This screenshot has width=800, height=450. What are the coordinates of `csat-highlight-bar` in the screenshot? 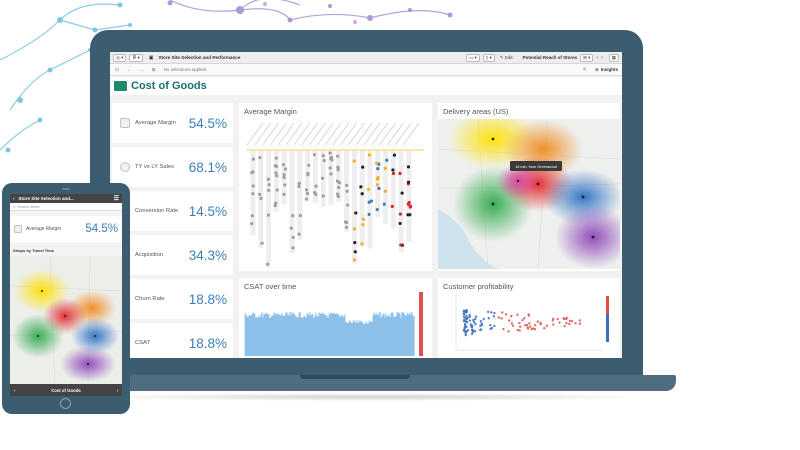 It's located at (421, 324).